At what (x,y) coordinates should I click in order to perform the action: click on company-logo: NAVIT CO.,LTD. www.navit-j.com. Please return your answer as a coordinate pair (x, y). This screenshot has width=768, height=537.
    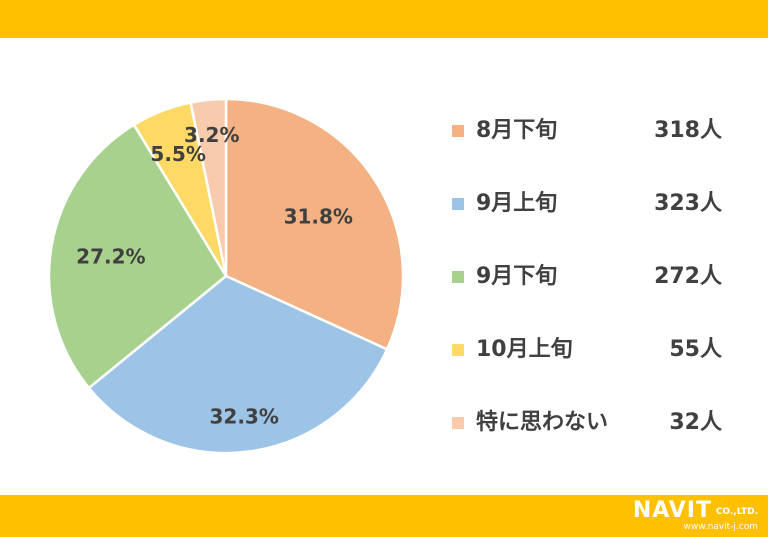
    Looking at the image, I should click on (688, 515).